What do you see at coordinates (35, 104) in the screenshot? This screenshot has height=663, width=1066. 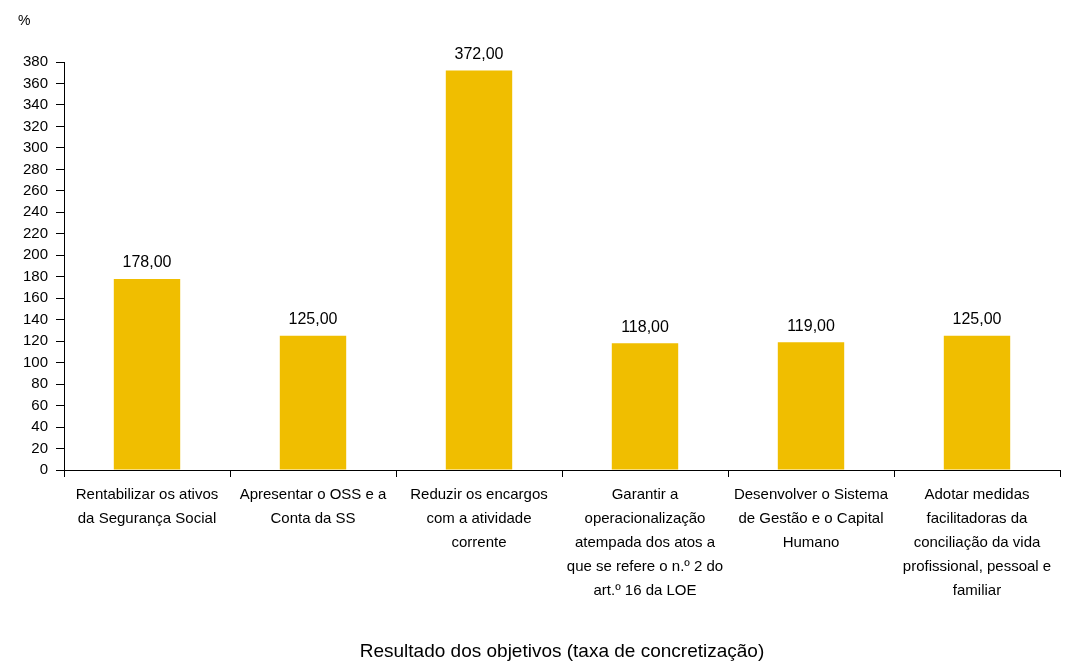 I see `y-tick-label: 340` at bounding box center [35, 104].